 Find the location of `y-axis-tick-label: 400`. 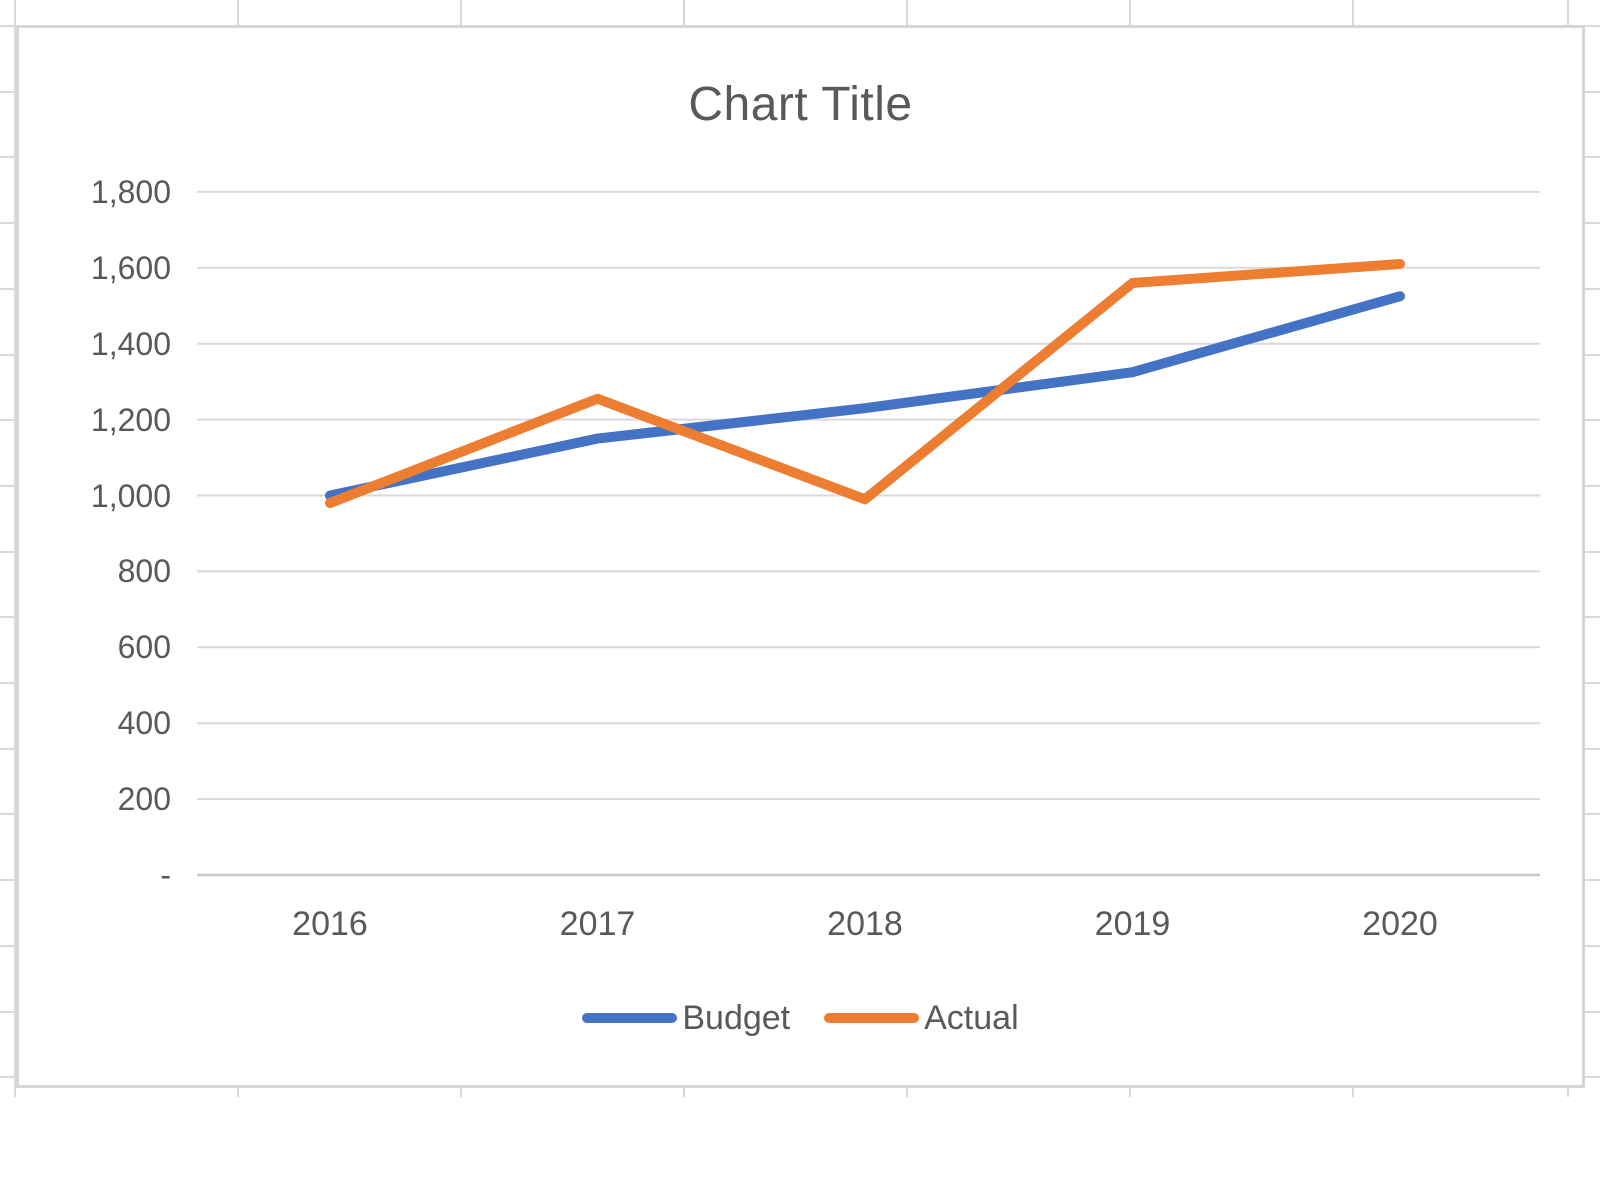

y-axis-tick-label: 400 is located at coordinates (144, 723).